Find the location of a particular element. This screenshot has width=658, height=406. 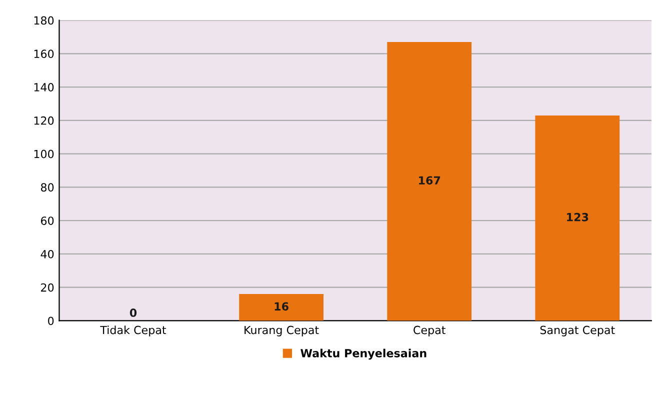

data-label: 0 is located at coordinates (133, 312).